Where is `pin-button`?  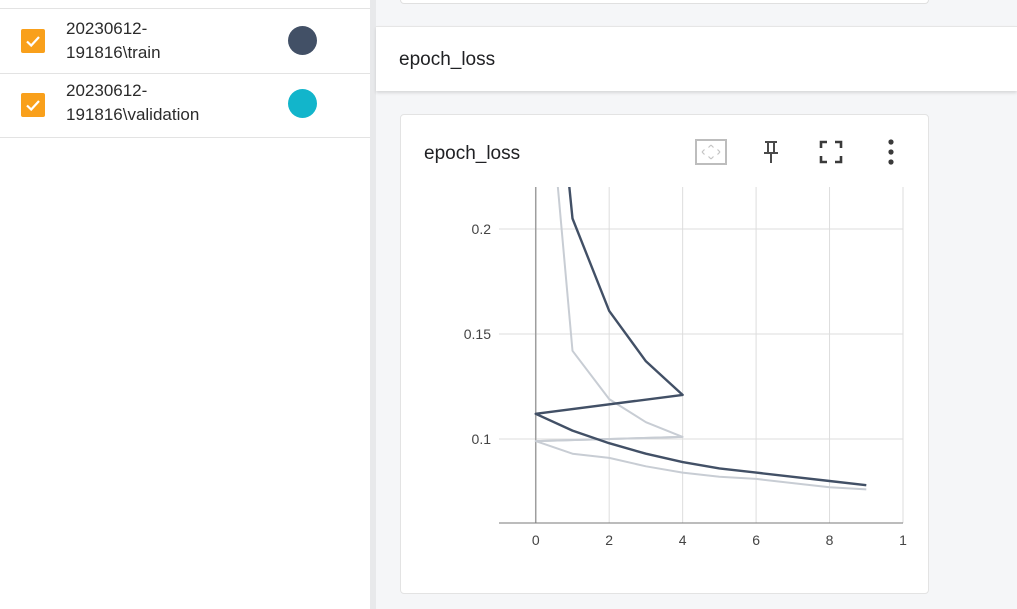
pin-button is located at coordinates (771, 152).